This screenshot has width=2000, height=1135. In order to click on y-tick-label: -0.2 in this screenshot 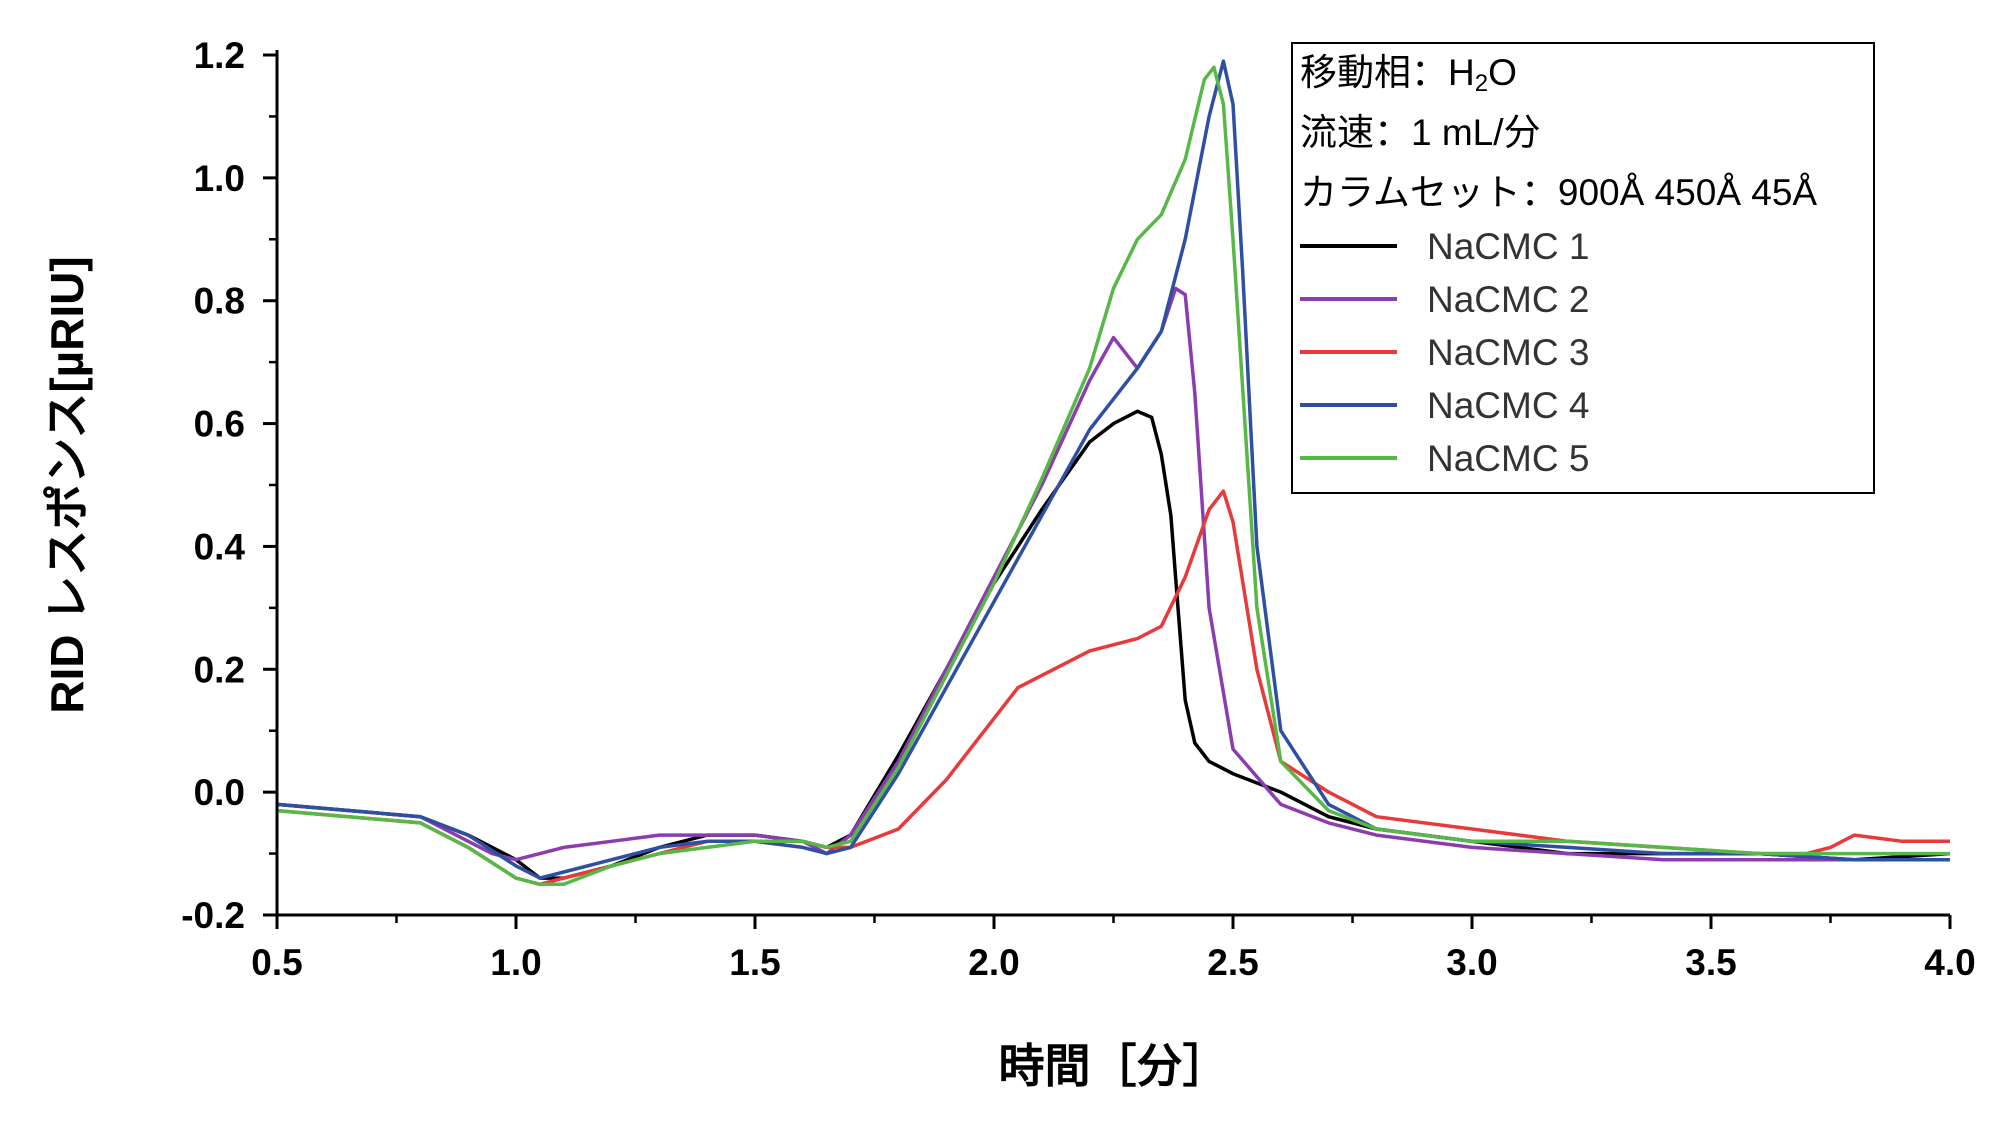, I will do `click(213, 915)`.